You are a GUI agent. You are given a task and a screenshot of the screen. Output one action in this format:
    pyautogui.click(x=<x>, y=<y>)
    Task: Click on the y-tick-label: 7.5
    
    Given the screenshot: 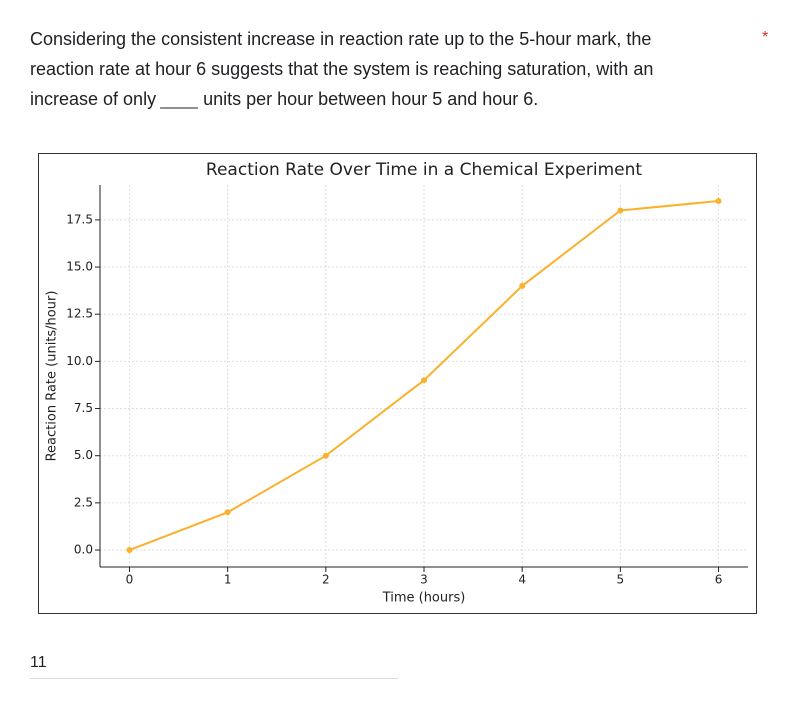 What is the action you would take?
    pyautogui.click(x=83, y=408)
    